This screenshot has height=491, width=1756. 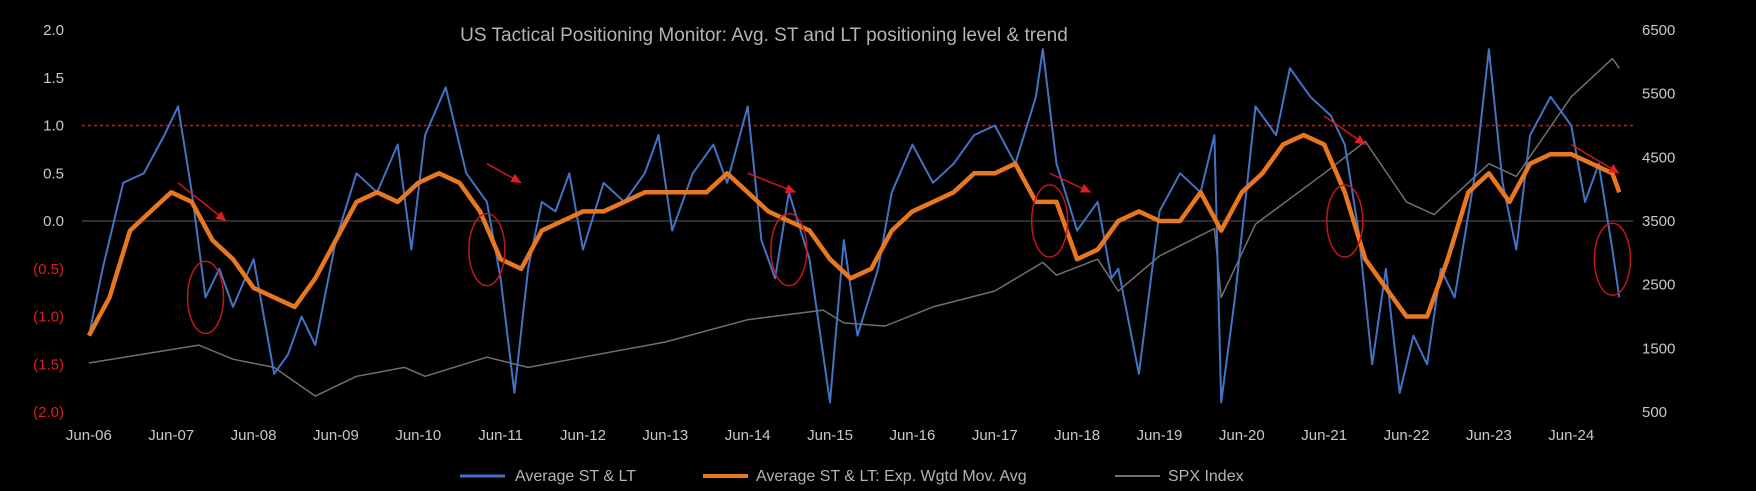 I want to click on y-tick-label: 1.0, so click(x=53, y=126).